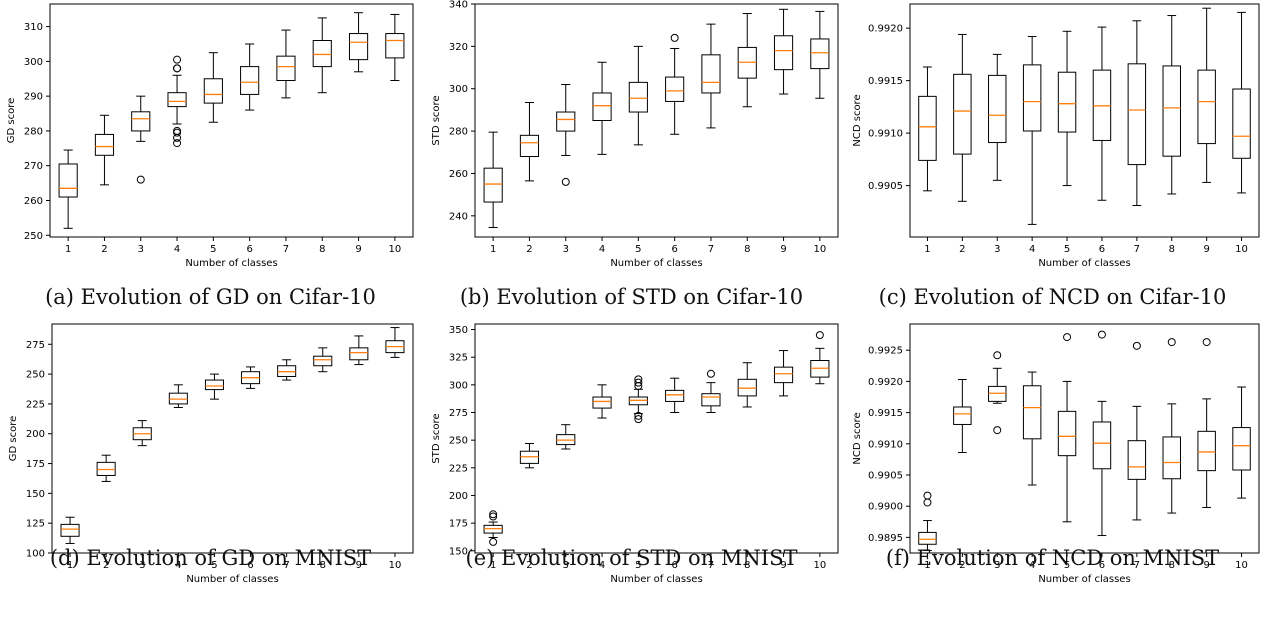 This screenshot has width=1265, height=633. I want to click on y-tick-label: 200, so click(35, 434).